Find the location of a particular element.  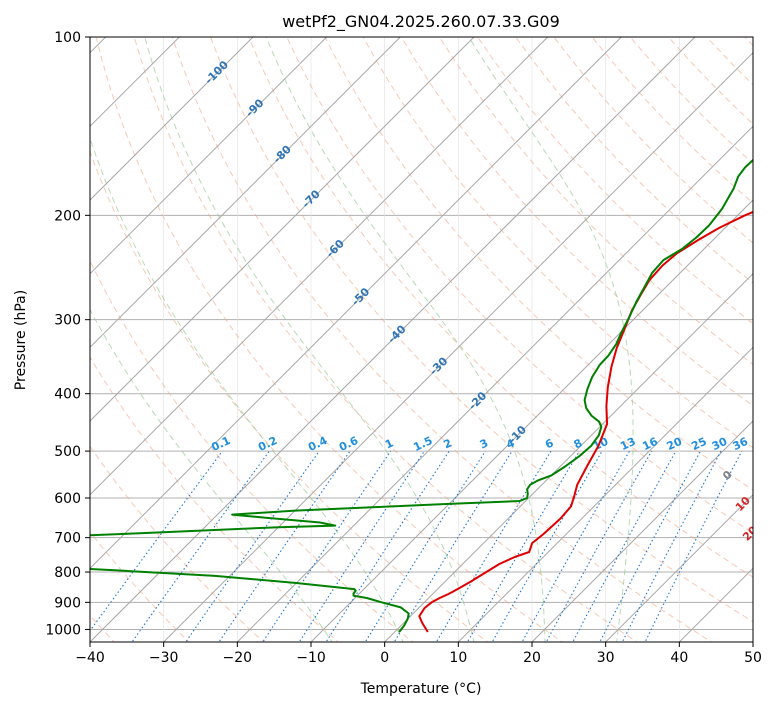

x-tick-label: 30 is located at coordinates (606, 658).